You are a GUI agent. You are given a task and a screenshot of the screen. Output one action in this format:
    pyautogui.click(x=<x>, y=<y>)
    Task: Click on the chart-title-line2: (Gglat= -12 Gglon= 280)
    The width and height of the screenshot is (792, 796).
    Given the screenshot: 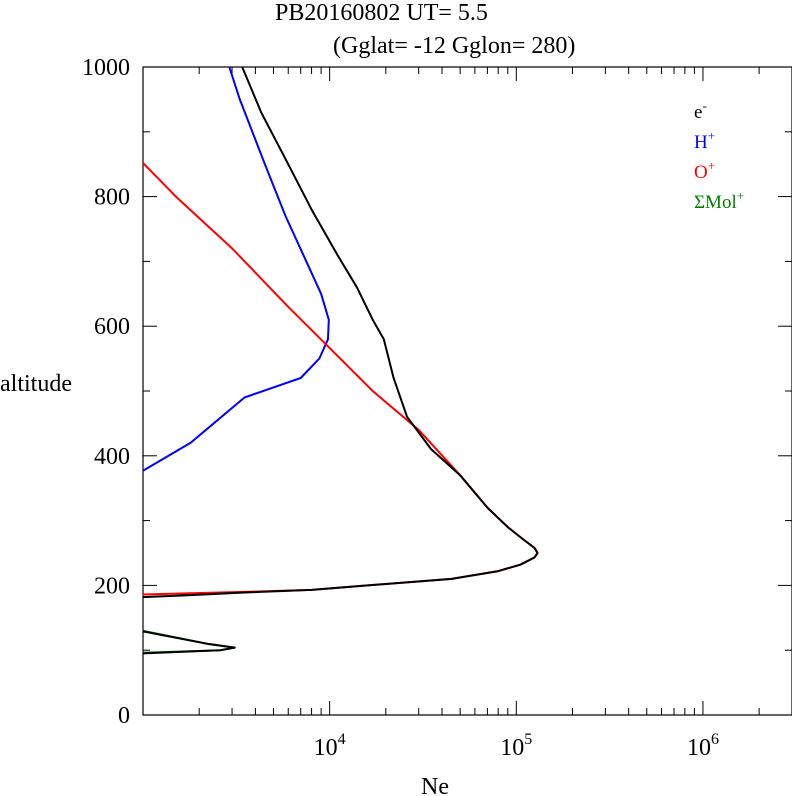 What is the action you would take?
    pyautogui.click(x=454, y=46)
    